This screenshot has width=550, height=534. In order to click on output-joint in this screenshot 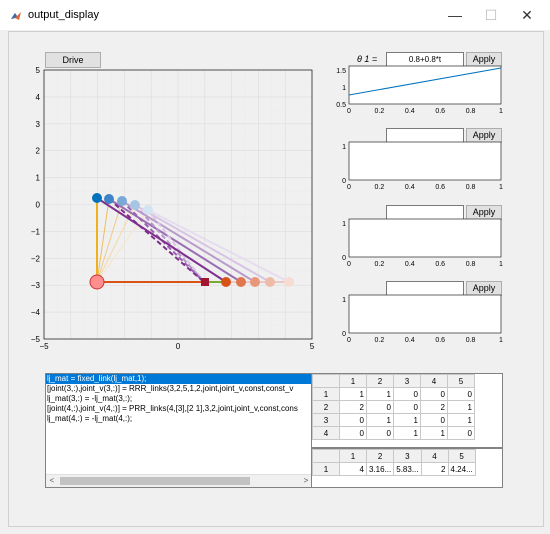, I will do `click(226, 282)`.